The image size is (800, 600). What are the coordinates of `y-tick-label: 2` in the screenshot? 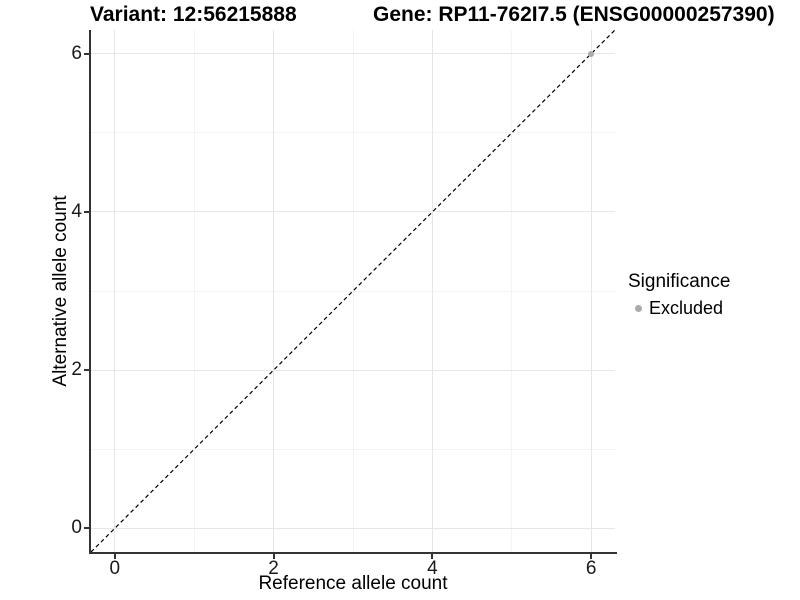 It's located at (76, 370).